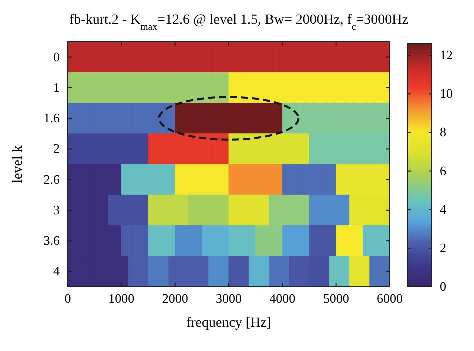 This screenshot has width=474, height=351. Describe the element at coordinates (52, 240) in the screenshot. I see `y-tick-label: 3.6` at that location.